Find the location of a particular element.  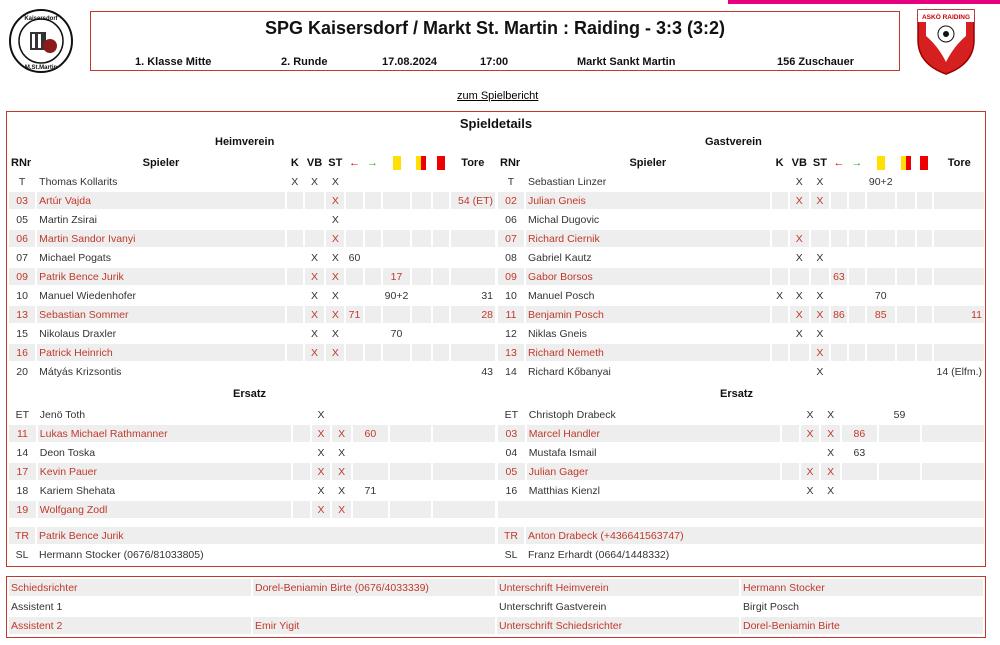

lineup-header-row: RNr Spieler K VB ST ← → Tore is located at coordinates (741, 162).